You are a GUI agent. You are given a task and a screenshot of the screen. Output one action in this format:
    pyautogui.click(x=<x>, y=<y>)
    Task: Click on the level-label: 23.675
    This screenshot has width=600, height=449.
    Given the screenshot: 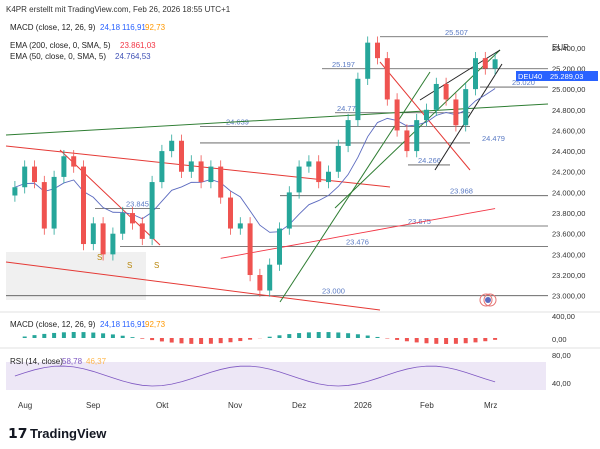 What is the action you would take?
    pyautogui.click(x=419, y=221)
    